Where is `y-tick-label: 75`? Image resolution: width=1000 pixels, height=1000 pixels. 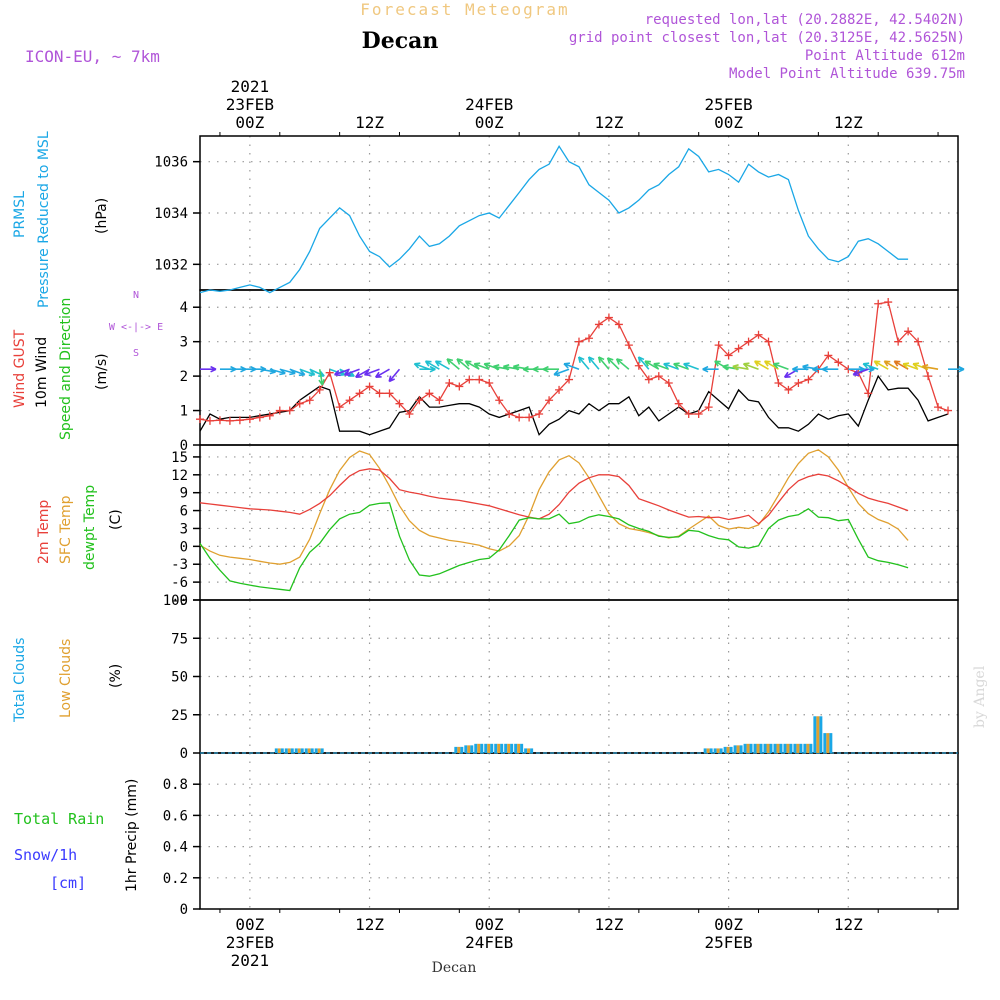
y-tick-label: 75 is located at coordinates (179, 639).